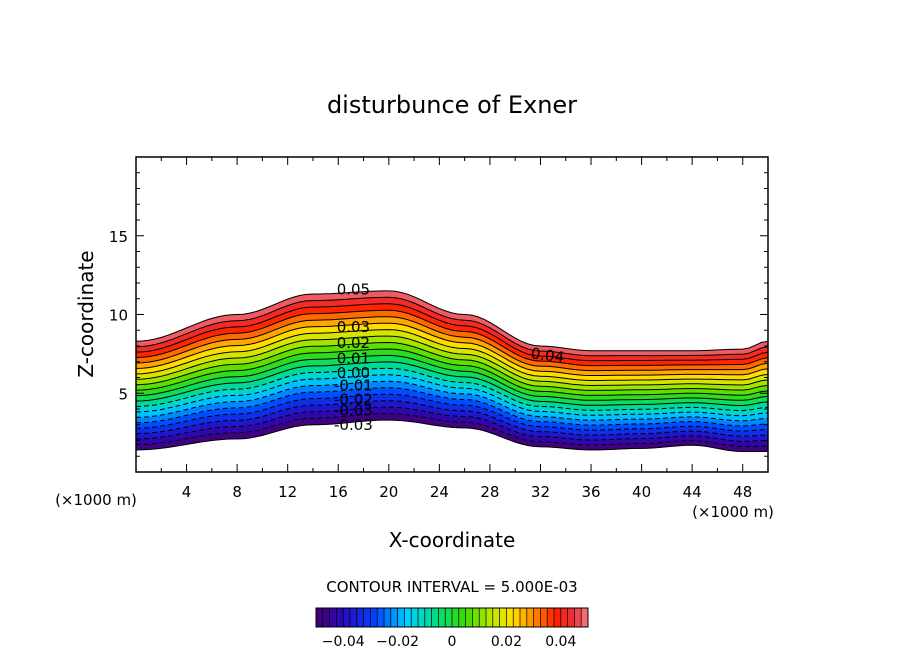  Describe the element at coordinates (452, 540) in the screenshot. I see `x-axis-label: X-coordinate` at that location.